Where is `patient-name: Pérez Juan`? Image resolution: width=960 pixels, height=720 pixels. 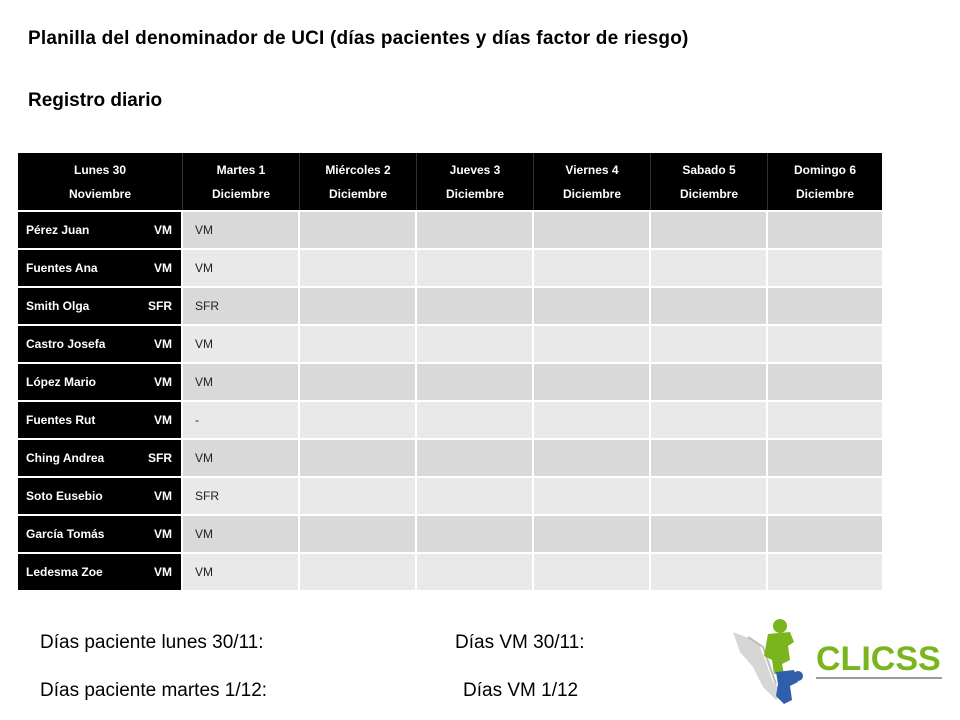
patient-name: Pérez Juan is located at coordinates (58, 230).